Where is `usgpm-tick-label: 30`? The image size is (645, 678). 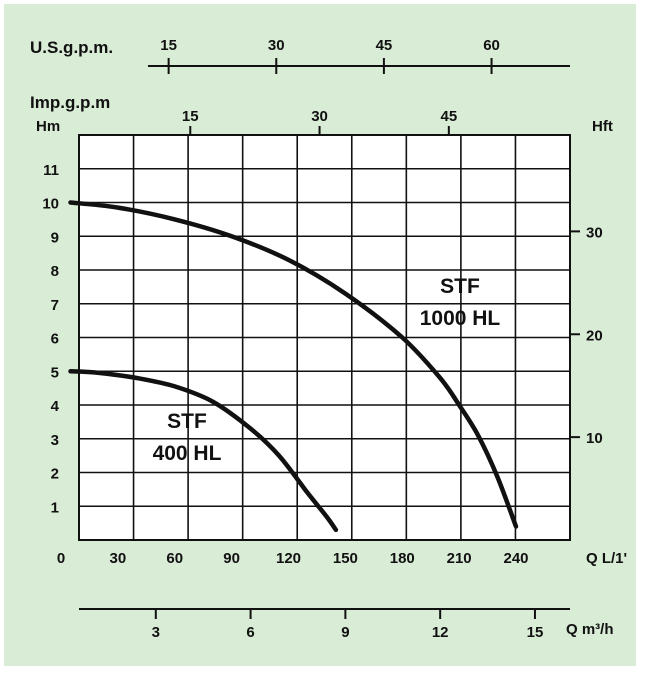
usgpm-tick-label: 30 is located at coordinates (276, 45).